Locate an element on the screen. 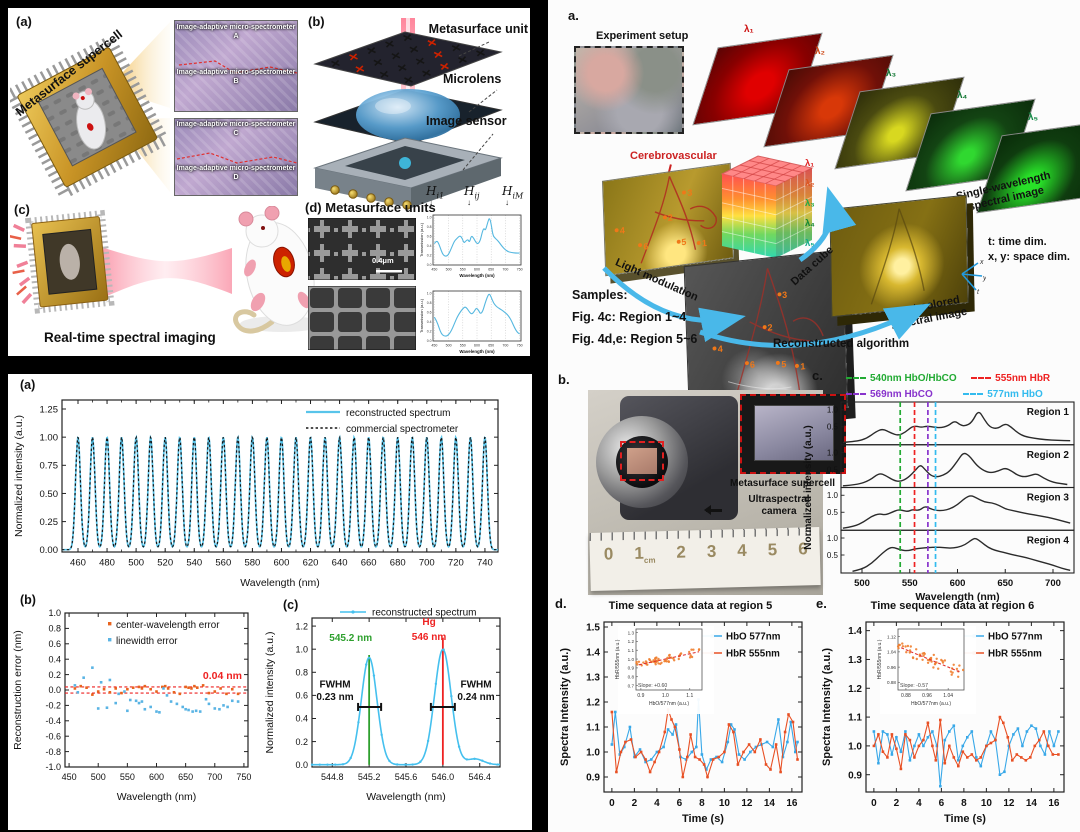 The width and height of the screenshot is (1080, 832). timeseries5-title: Time sequence data at region 5 is located at coordinates (690, 606).